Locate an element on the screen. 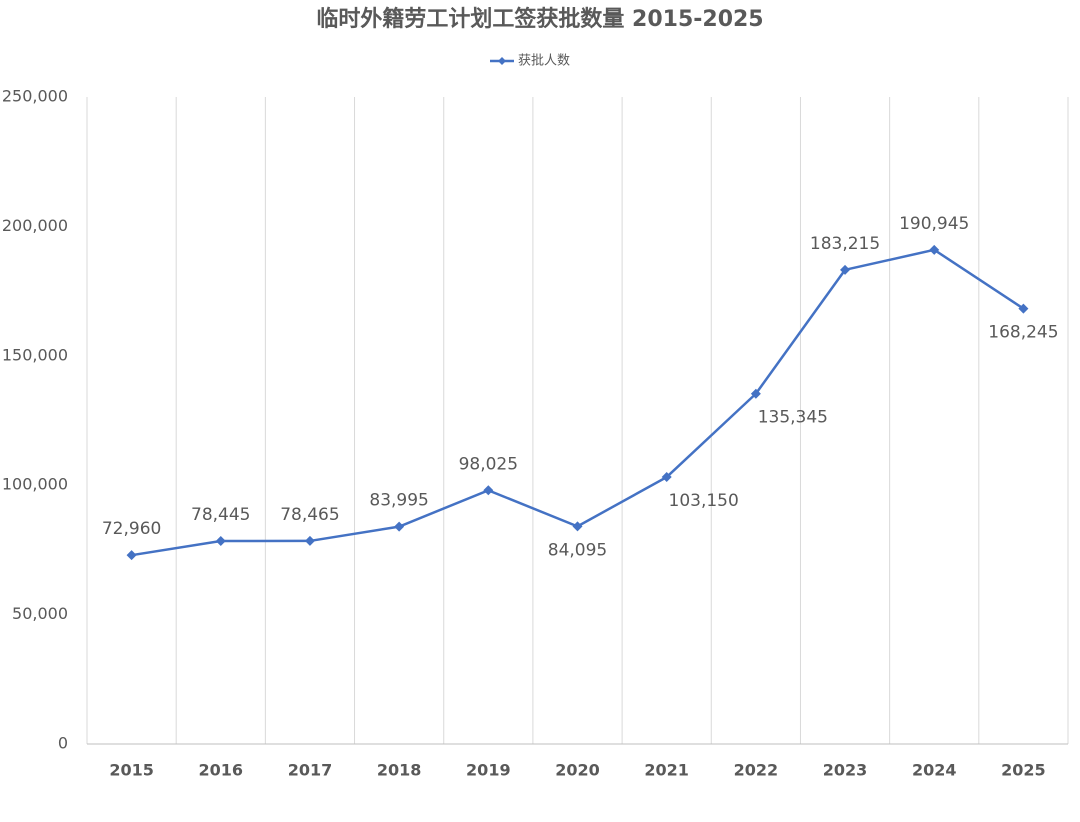 The width and height of the screenshot is (1080, 822). data-label: 168,245 is located at coordinates (1023, 333).